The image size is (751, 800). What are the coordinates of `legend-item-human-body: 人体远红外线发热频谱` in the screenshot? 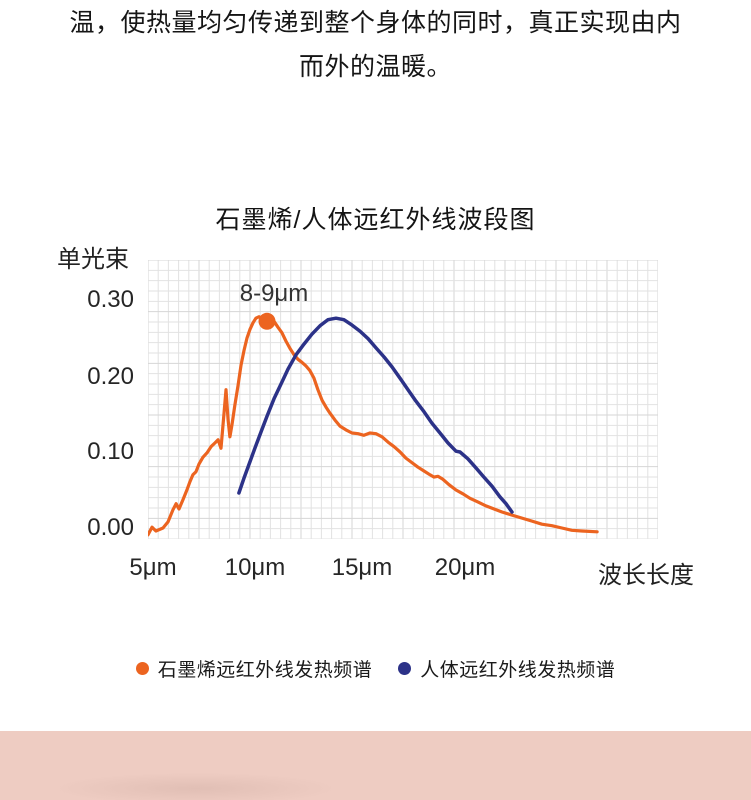 It's located at (506, 668).